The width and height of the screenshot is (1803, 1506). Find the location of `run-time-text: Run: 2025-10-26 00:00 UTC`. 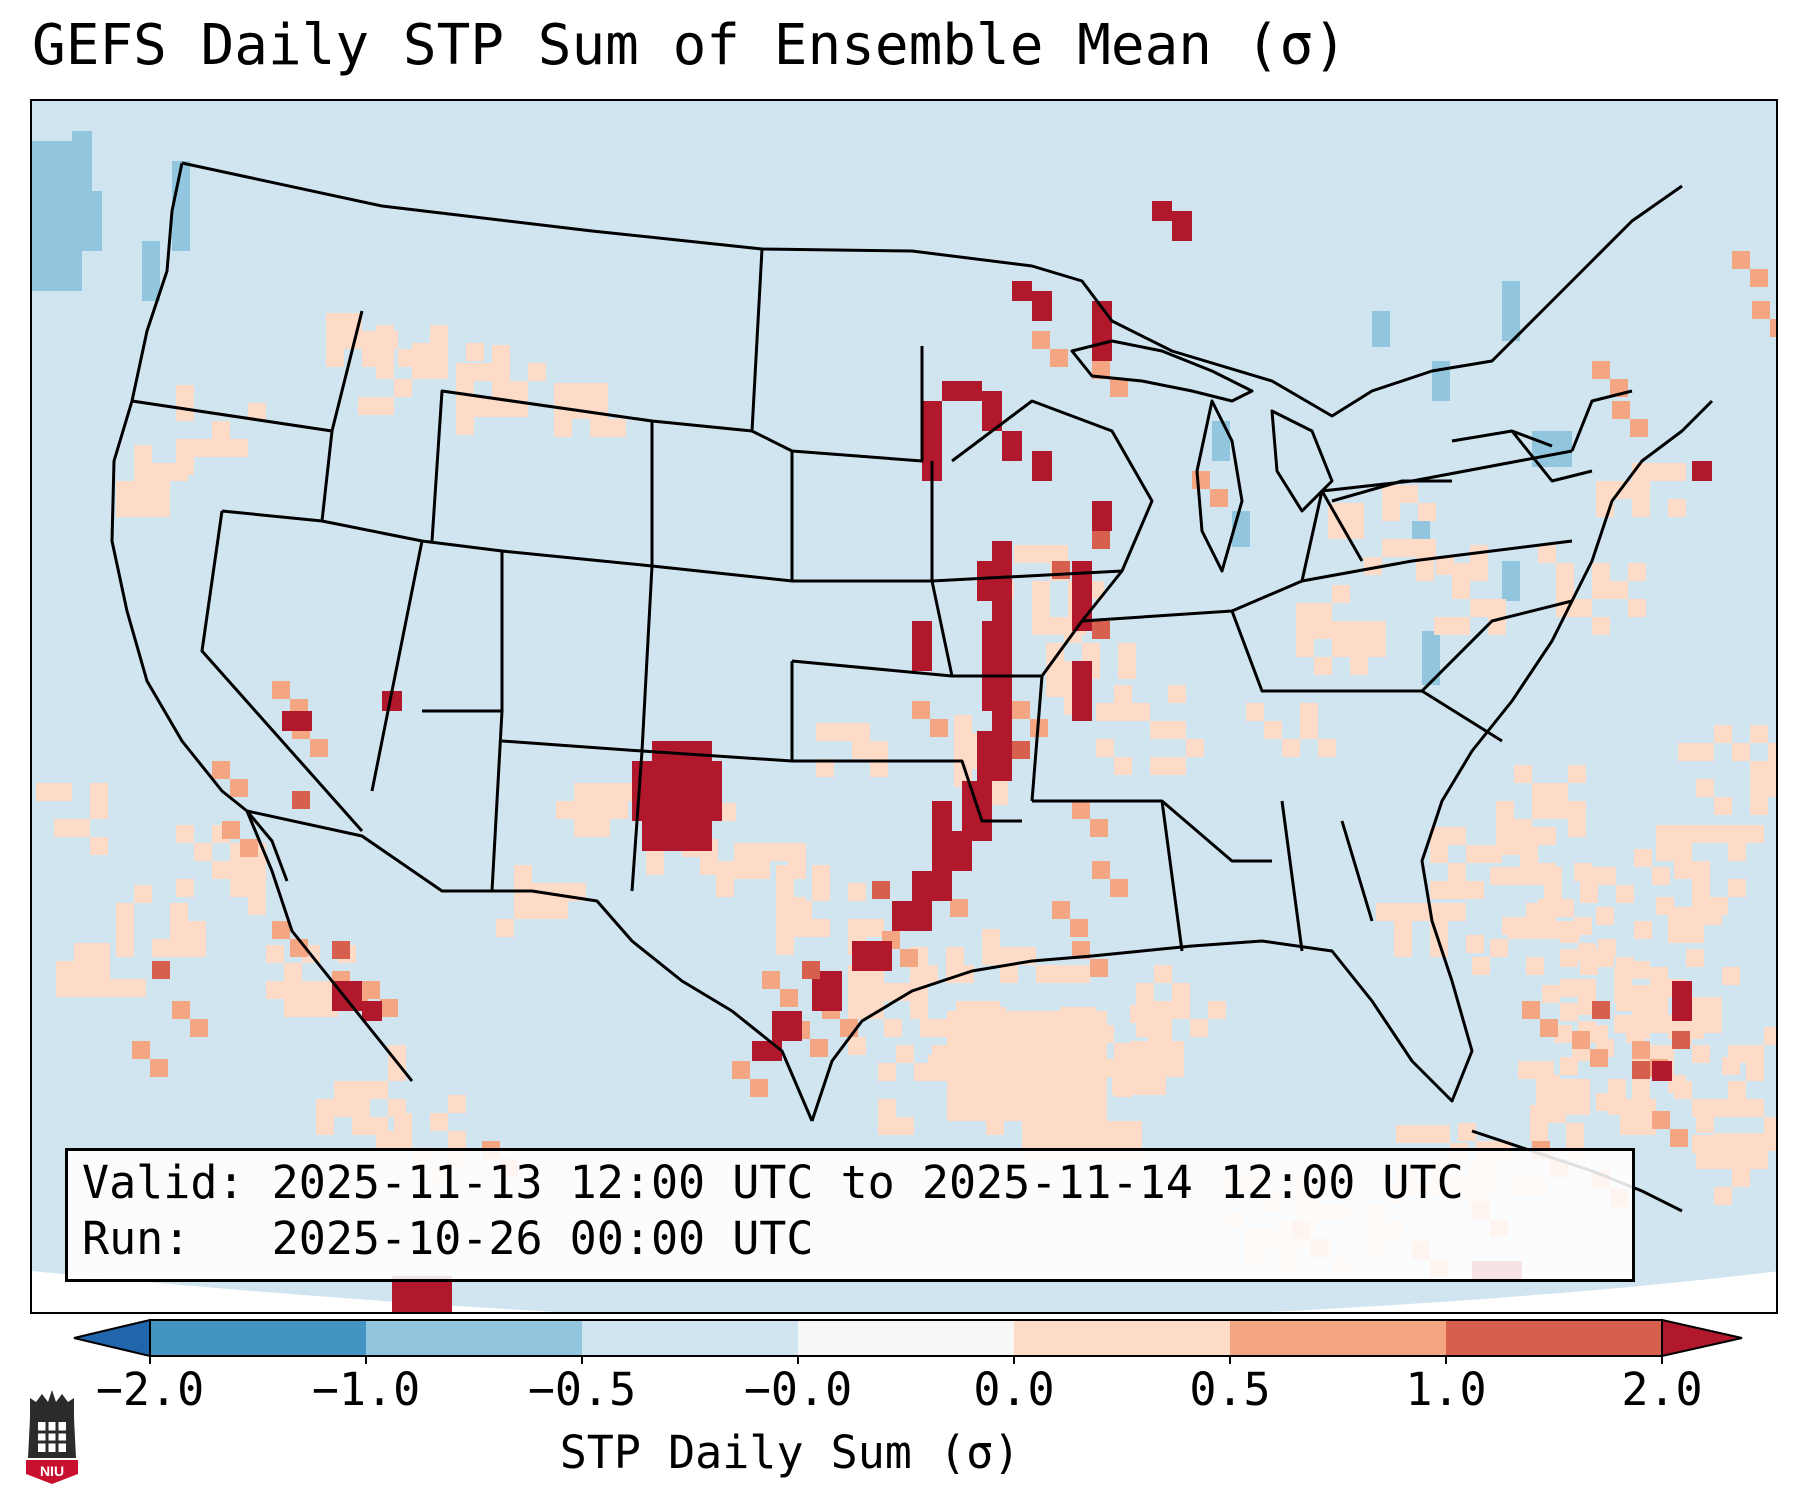

run-time-text: Run: 2025-10-26 00:00 UTC is located at coordinates (448, 1238).